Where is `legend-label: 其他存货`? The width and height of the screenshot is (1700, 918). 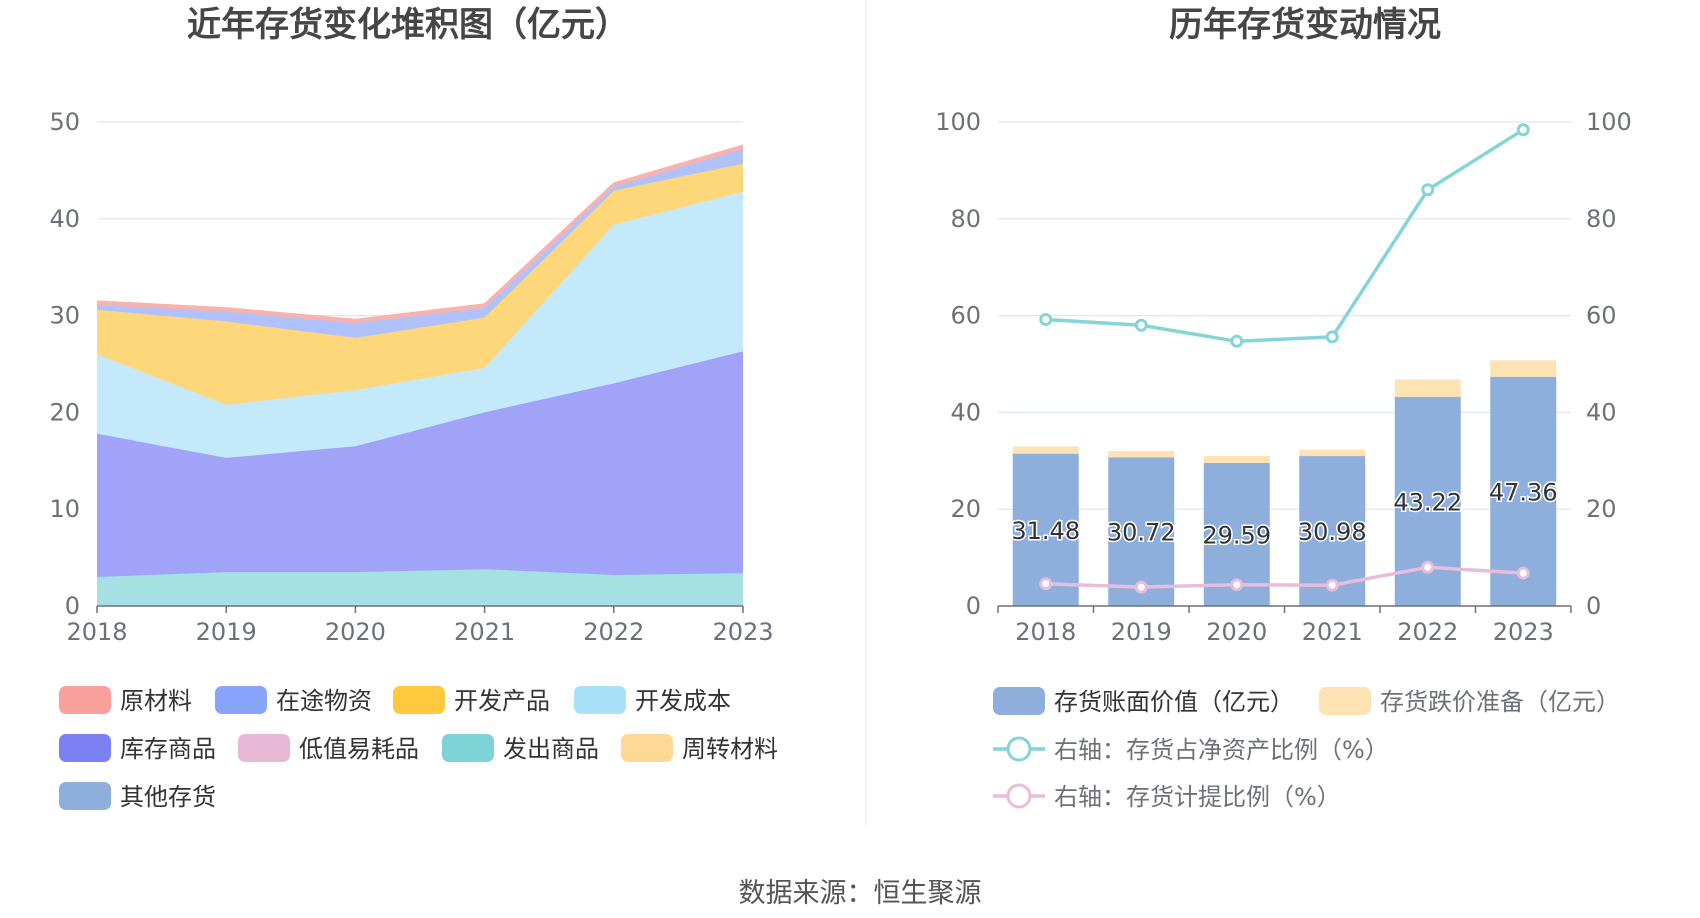
legend-label: 其他存货 is located at coordinates (168, 797).